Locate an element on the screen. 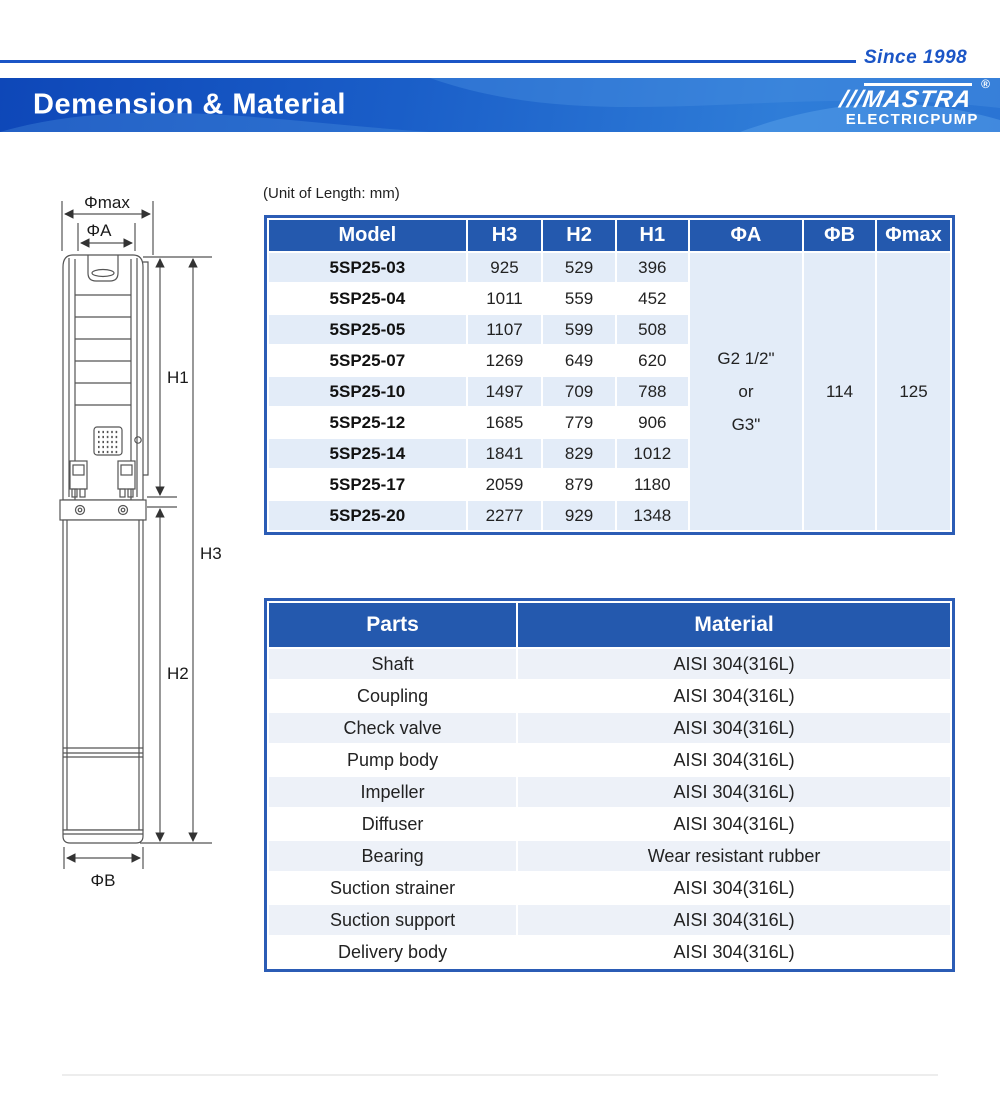 This screenshot has height=1107, width=1000. value-cell: 620 is located at coordinates (652, 360).